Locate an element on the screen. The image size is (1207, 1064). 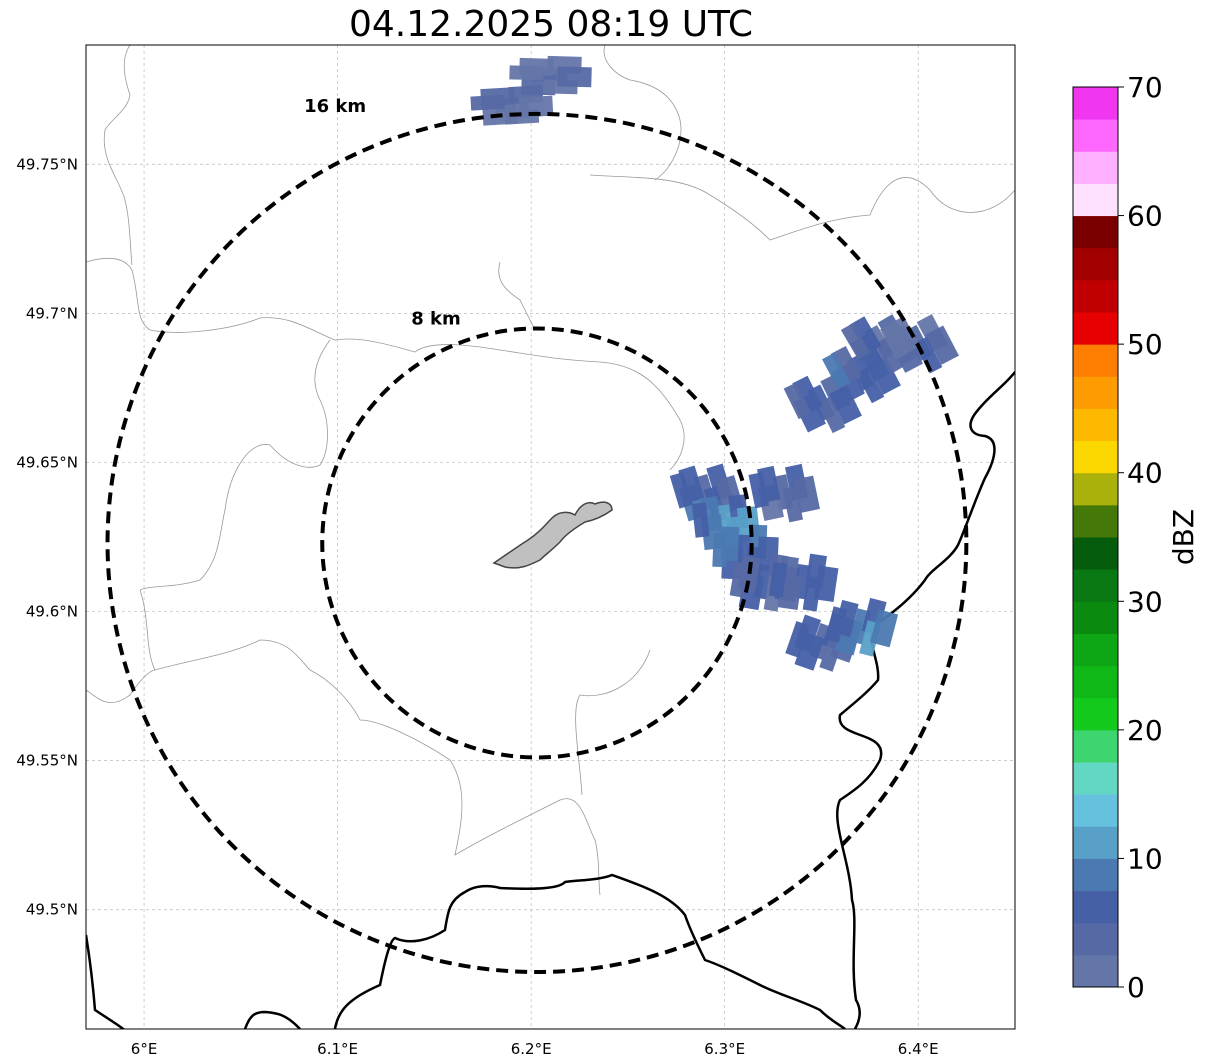
range-ring is located at coordinates (537, 543).